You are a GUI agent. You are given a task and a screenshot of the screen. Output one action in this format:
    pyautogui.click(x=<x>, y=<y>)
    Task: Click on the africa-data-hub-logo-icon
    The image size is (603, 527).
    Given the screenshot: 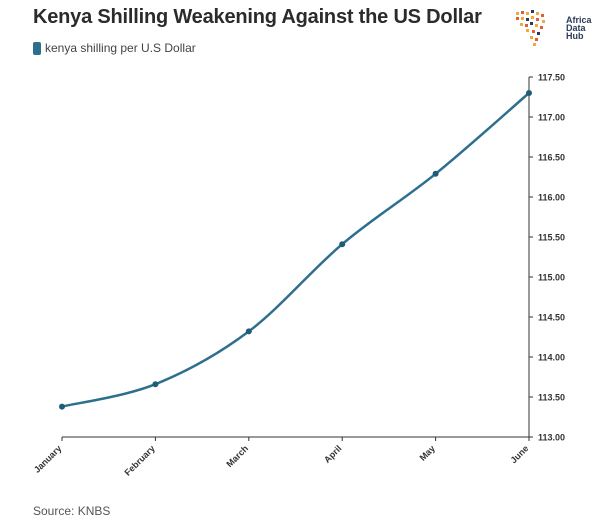 What is the action you would take?
    pyautogui.click(x=530, y=28)
    